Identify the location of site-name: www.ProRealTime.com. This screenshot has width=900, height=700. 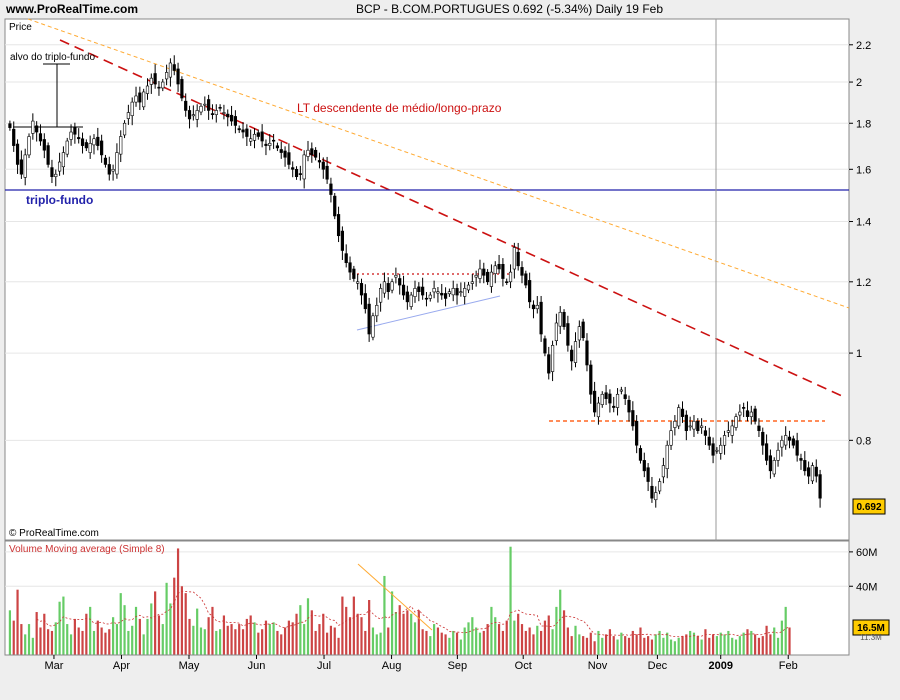
(72, 9).